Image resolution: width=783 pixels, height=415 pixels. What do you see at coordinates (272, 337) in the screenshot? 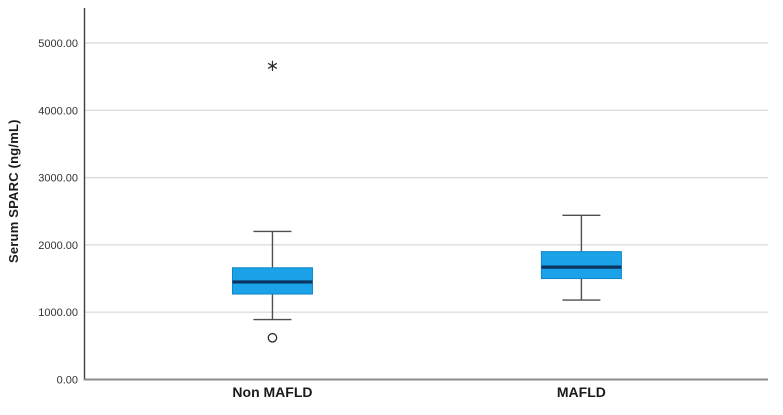
I see `outlier-circle-marker` at bounding box center [272, 337].